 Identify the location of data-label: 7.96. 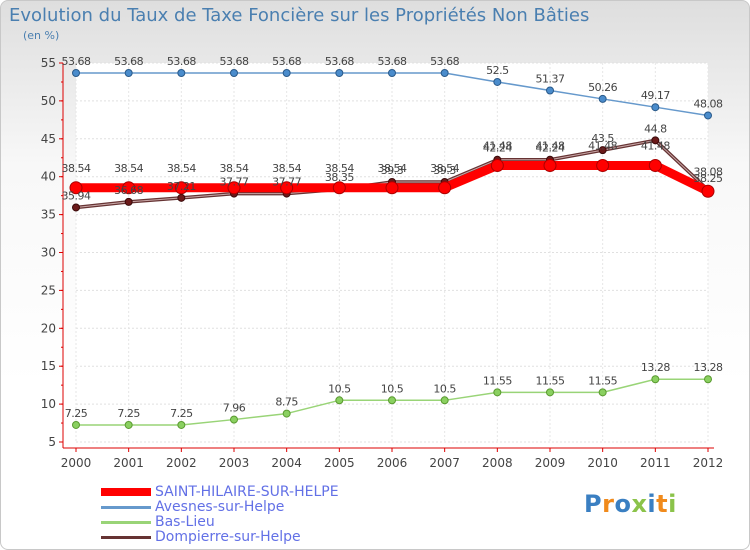
(234, 408).